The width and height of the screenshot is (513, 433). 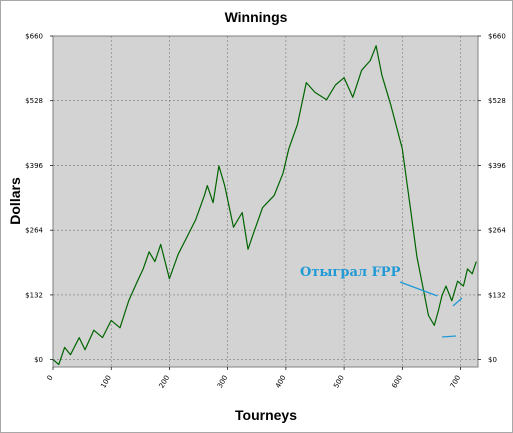 What do you see at coordinates (449, 336) in the screenshot?
I see `annotation-bracket` at bounding box center [449, 336].